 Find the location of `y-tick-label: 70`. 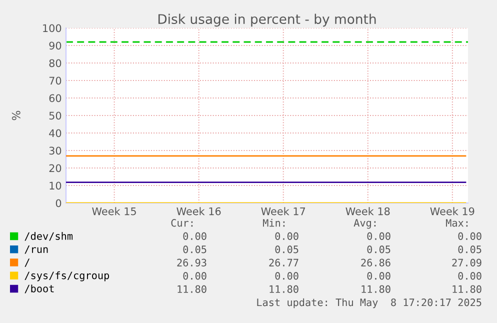

y-tick-label: 70 is located at coordinates (55, 80).